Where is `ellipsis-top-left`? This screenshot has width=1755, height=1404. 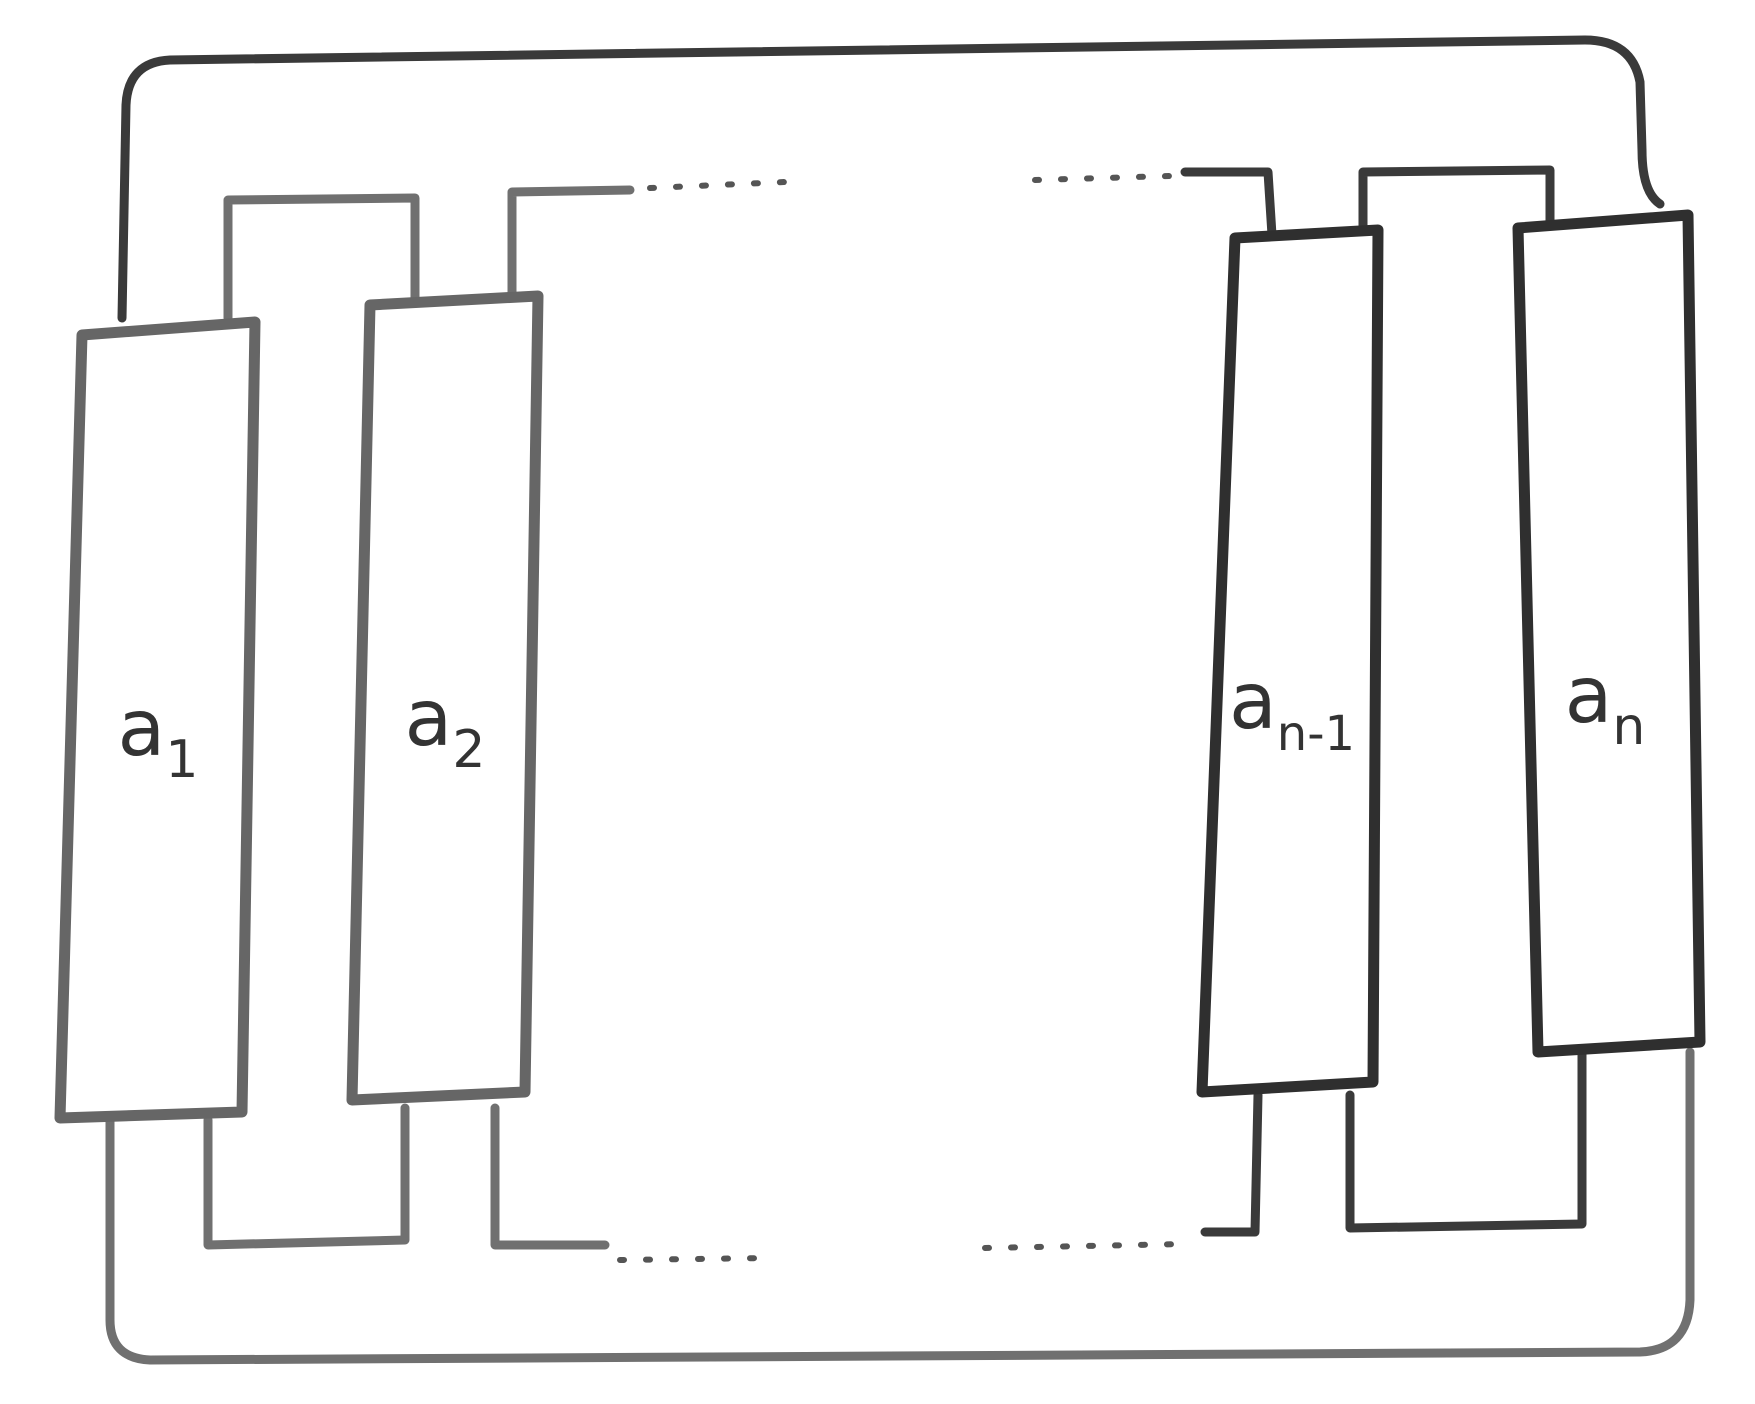
ellipsis-top-left is located at coordinates (717, 185).